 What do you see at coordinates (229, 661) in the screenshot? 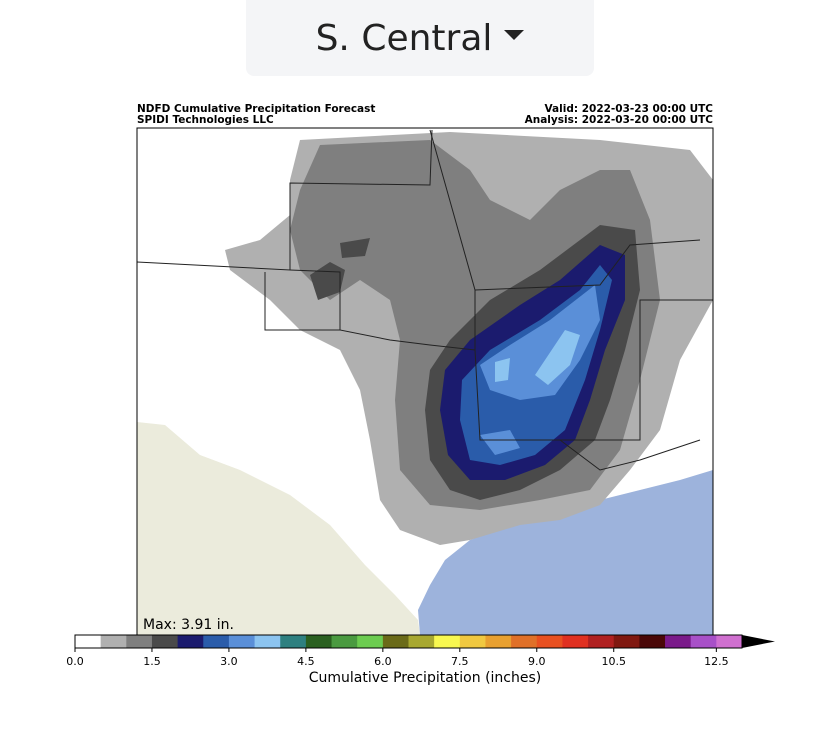
I see `colorbar-tick-label: 3.0` at bounding box center [229, 661].